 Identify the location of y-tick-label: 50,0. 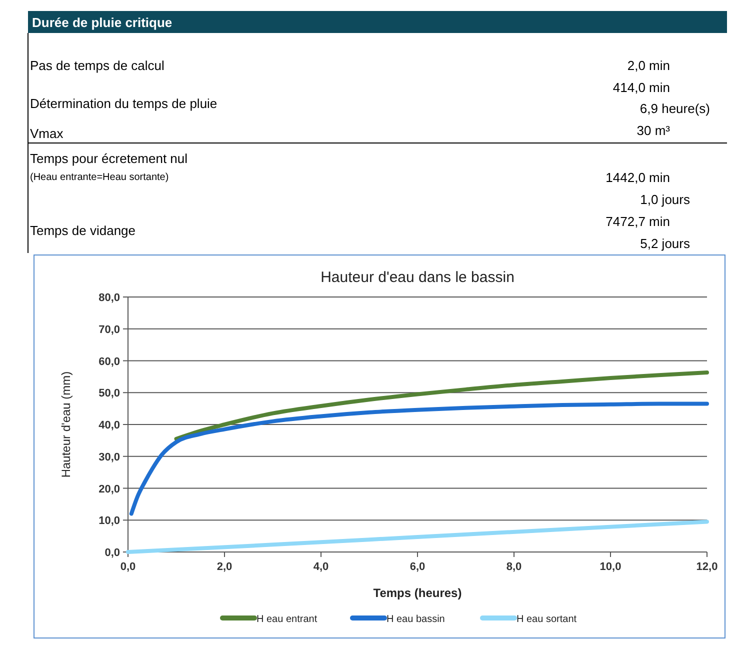
(109, 394).